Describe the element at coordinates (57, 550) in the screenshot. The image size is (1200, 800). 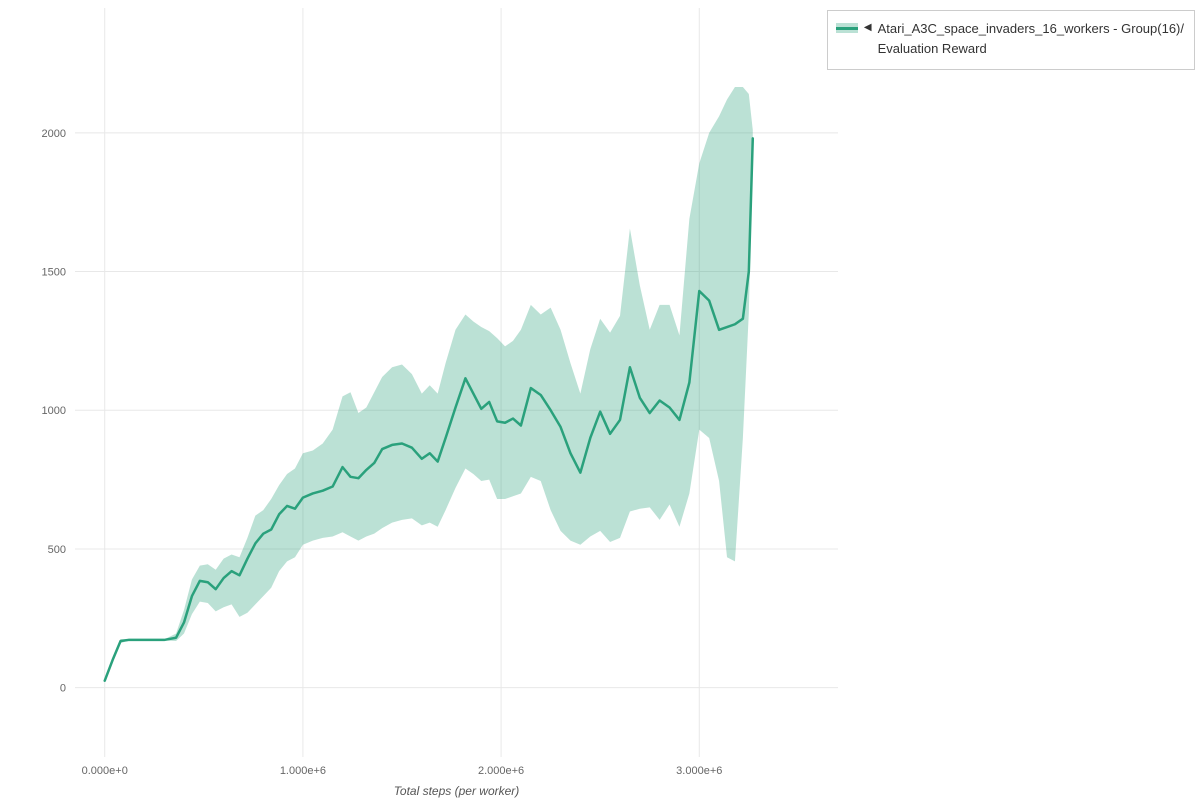
I see `y-tick-label: 500` at that location.